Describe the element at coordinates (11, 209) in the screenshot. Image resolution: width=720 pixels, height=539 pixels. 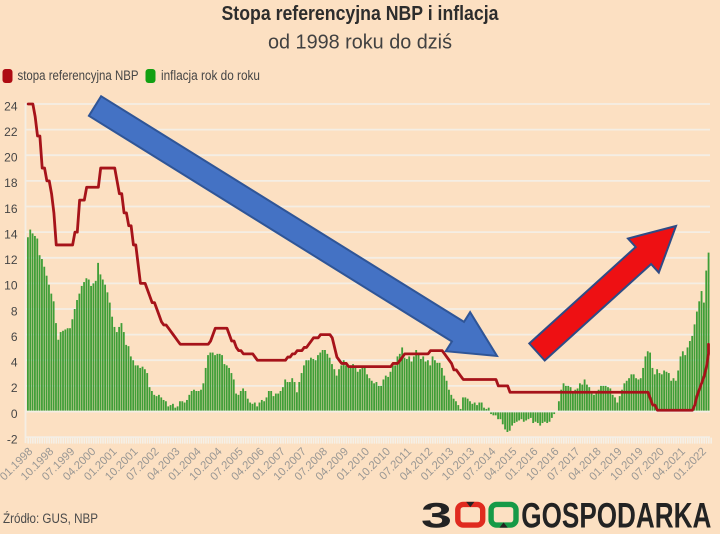
I see `svg-text: 16` at that location.